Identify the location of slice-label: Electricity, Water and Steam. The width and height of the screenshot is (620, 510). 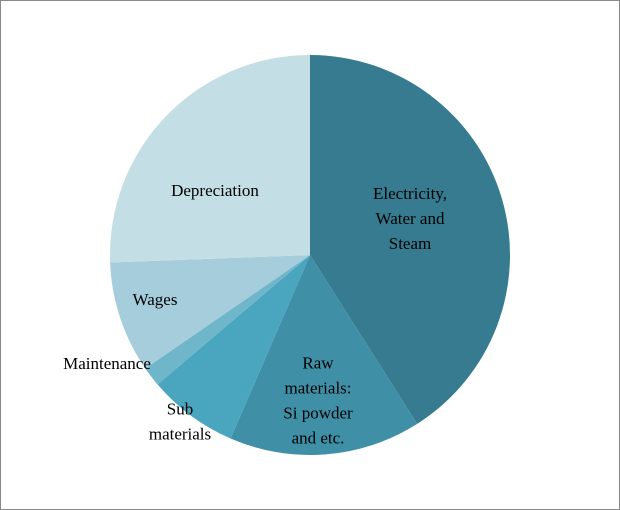
(410, 218).